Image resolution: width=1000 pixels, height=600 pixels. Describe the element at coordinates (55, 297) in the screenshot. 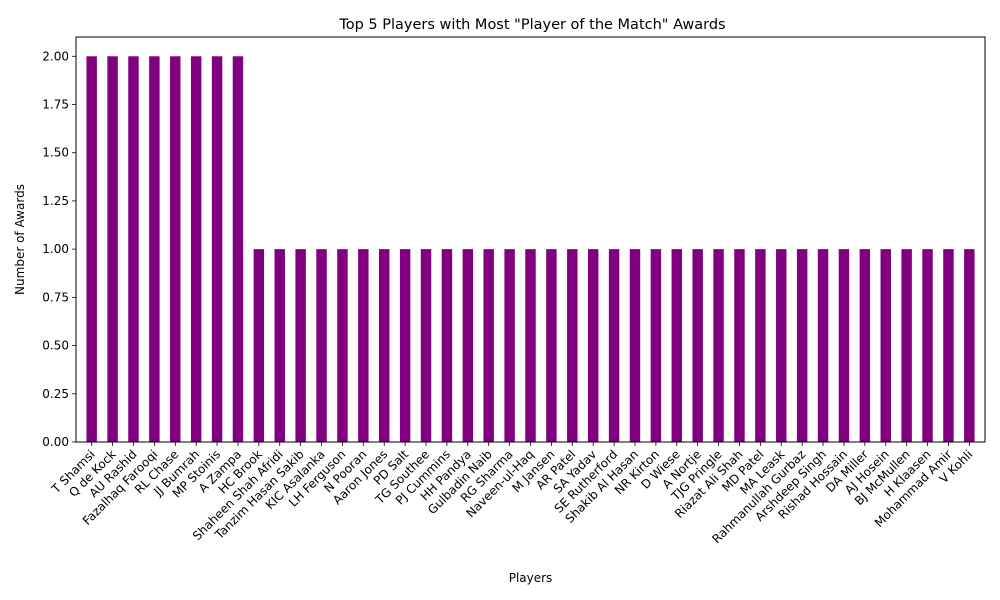

I see `y-tick-label: 0.75` at that location.